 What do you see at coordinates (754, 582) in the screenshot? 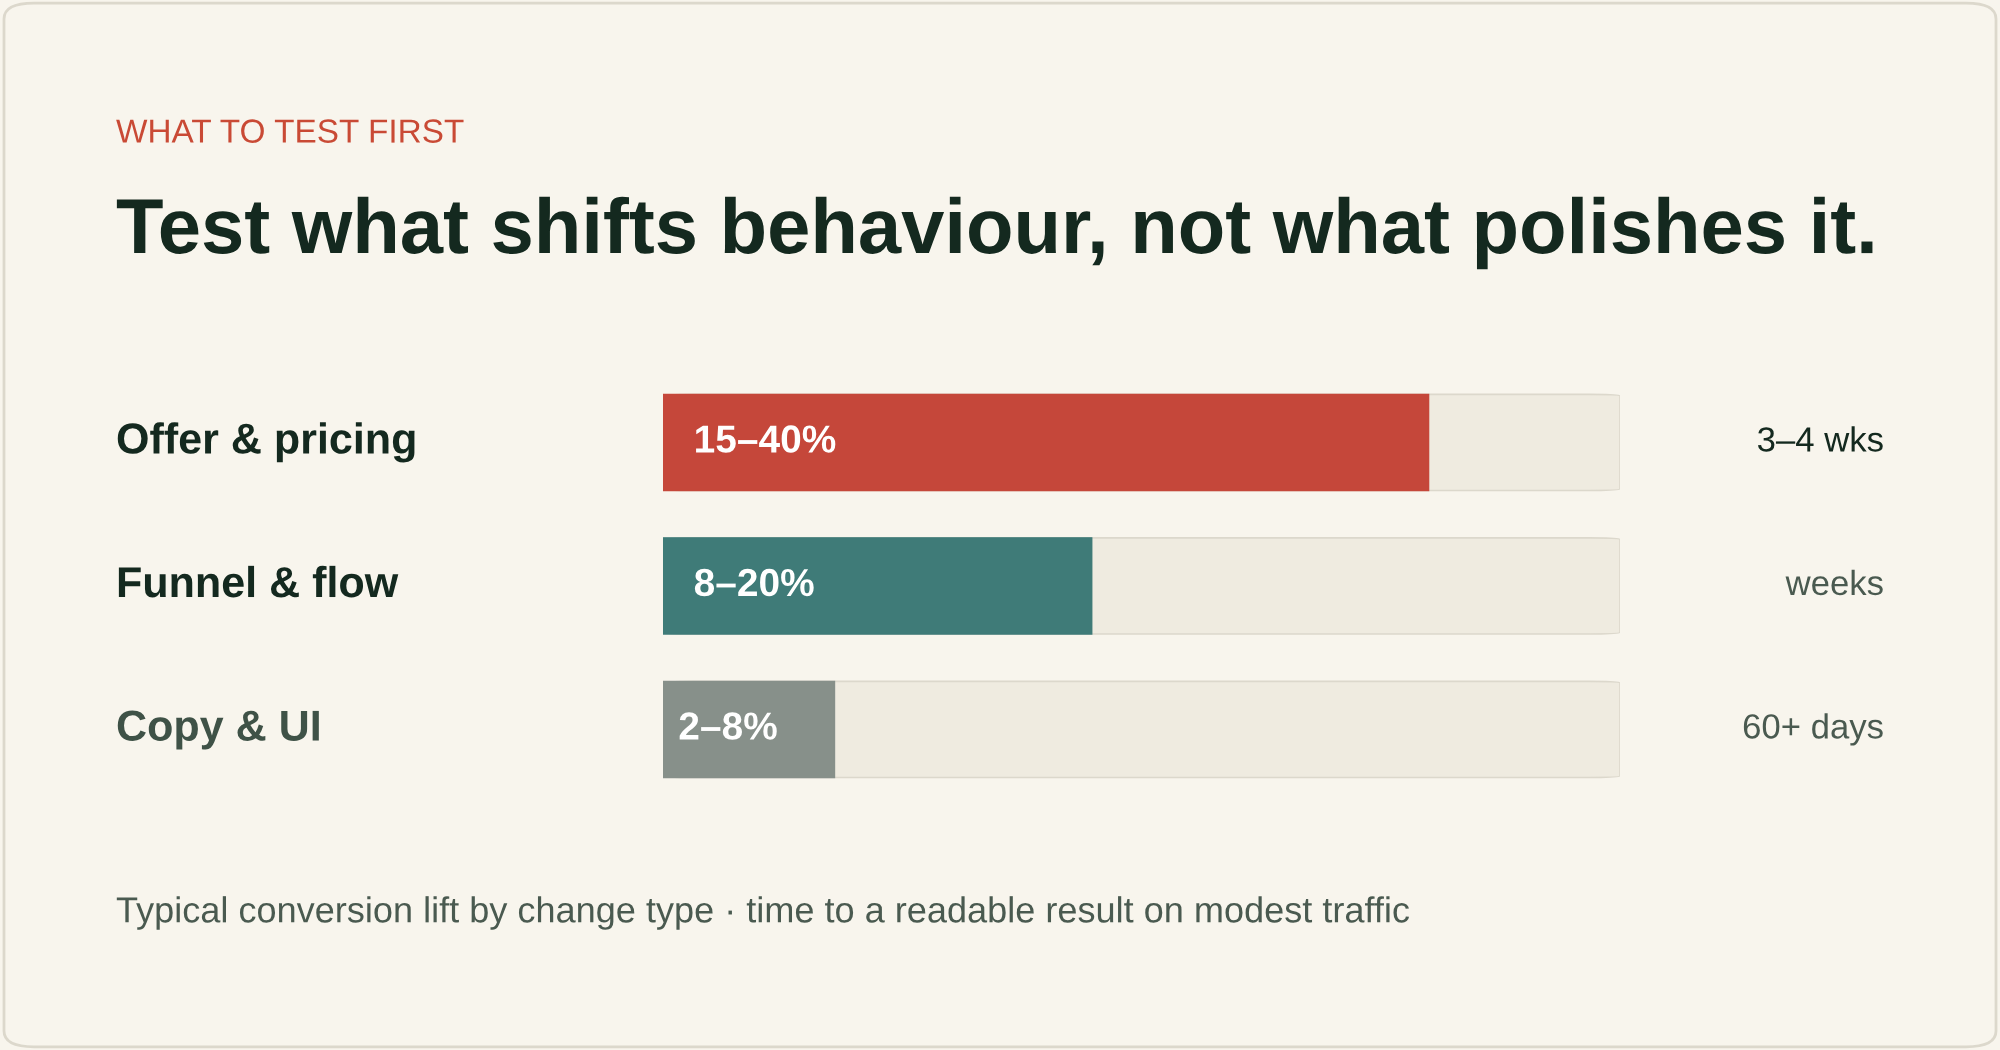
I see `annotation: 8–20%` at bounding box center [754, 582].